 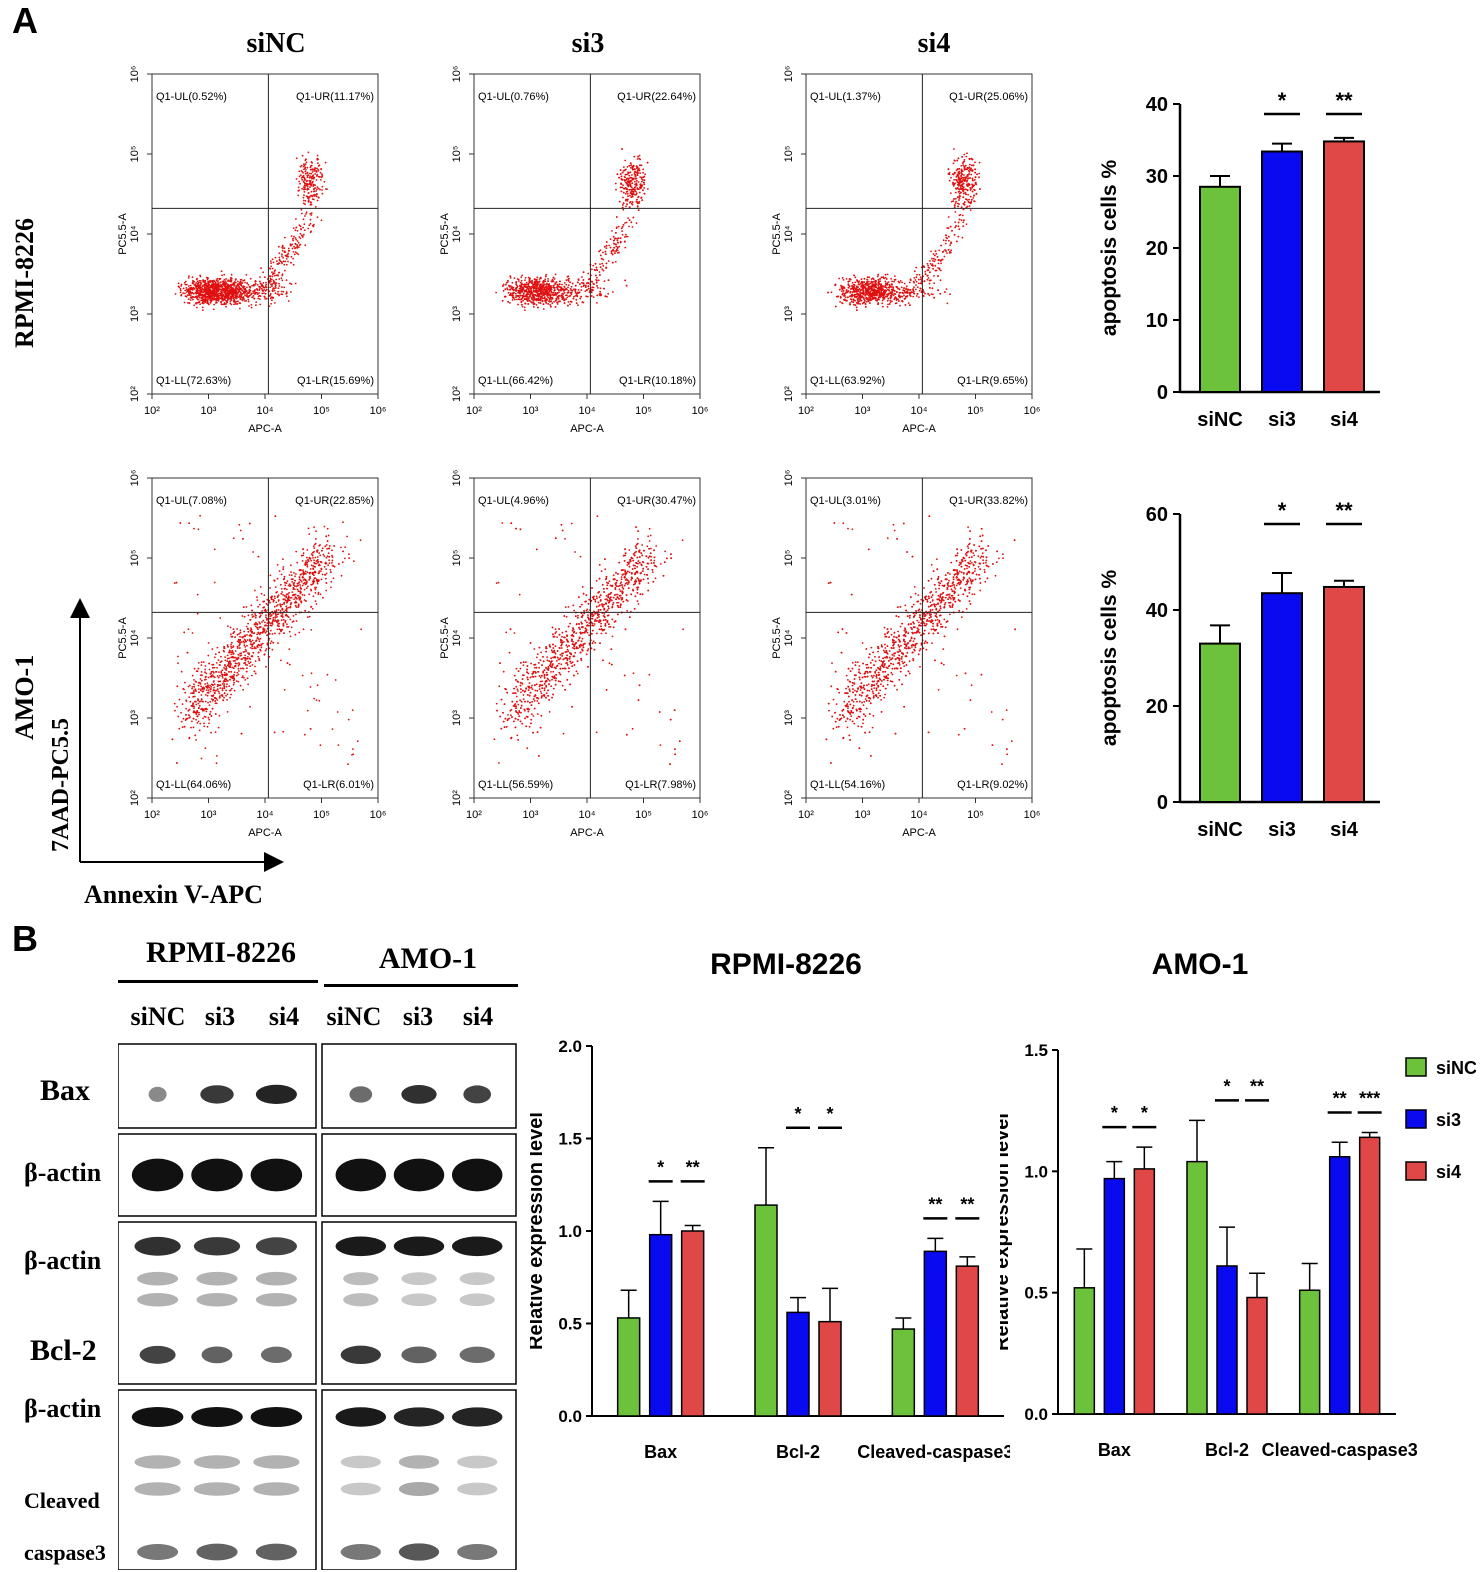 I want to click on flow-y-label: PC5.5-A, so click(x=777, y=234).